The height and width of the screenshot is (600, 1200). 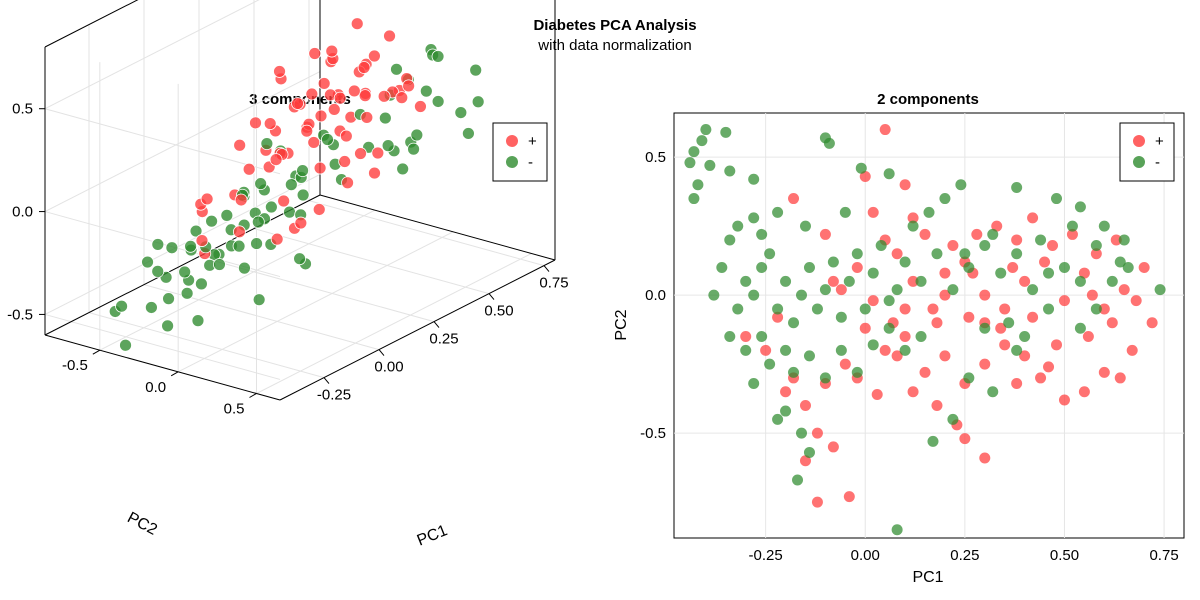 I want to click on panel-2d-legend: + -, so click(x=1147, y=152).